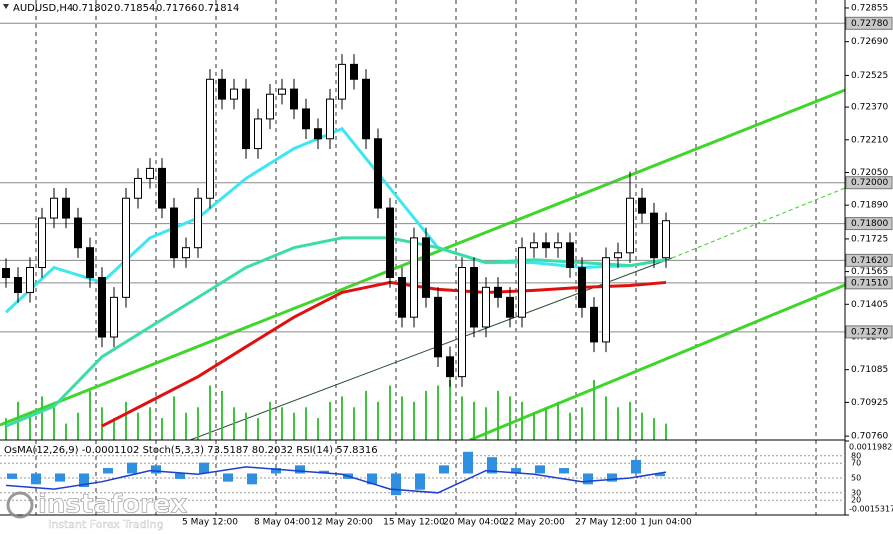  Describe the element at coordinates (155, 8) in the screenshot. I see `ohlc-header: 0.71802 0.71854 0.71766 0.71814` at that location.